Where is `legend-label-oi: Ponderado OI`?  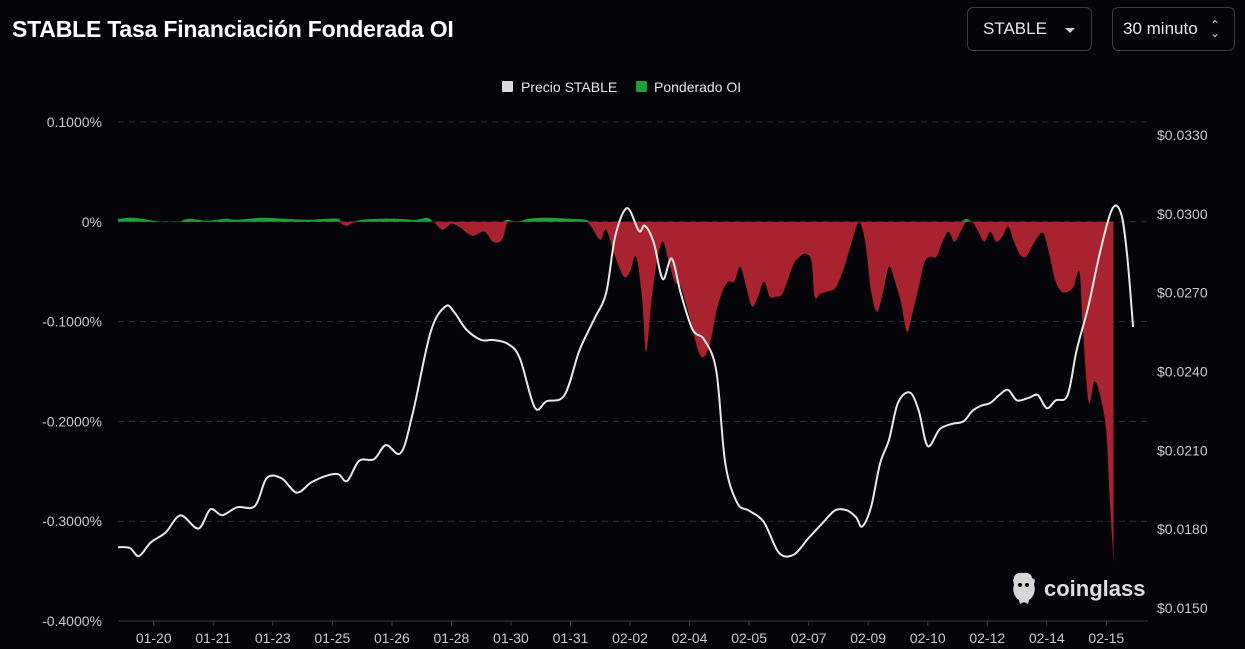 legend-label-oi: Ponderado OI is located at coordinates (697, 87).